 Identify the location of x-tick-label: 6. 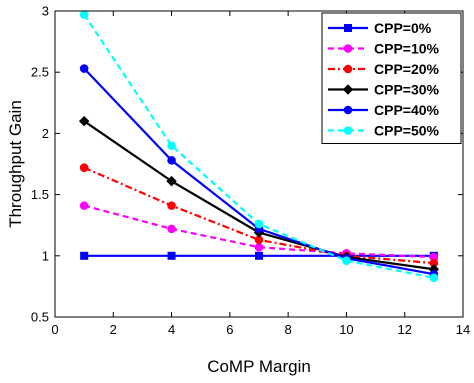
(229, 329).